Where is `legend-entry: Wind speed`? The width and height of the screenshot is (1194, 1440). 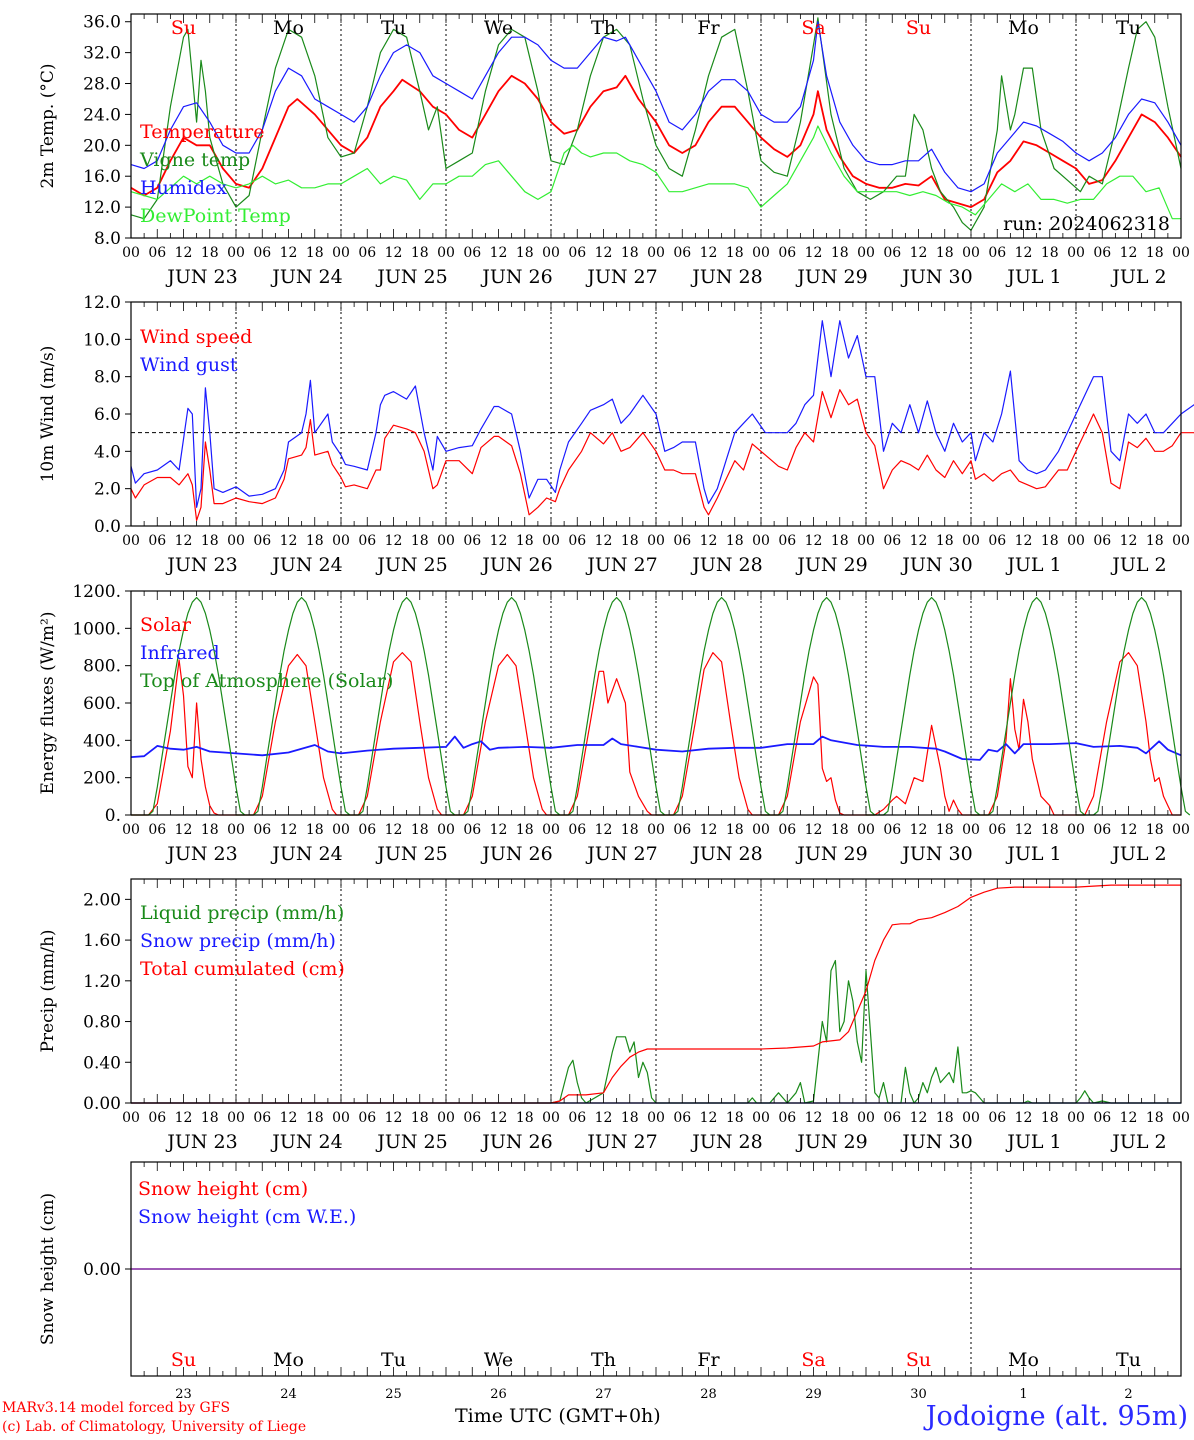 legend-entry: Wind speed is located at coordinates (196, 337).